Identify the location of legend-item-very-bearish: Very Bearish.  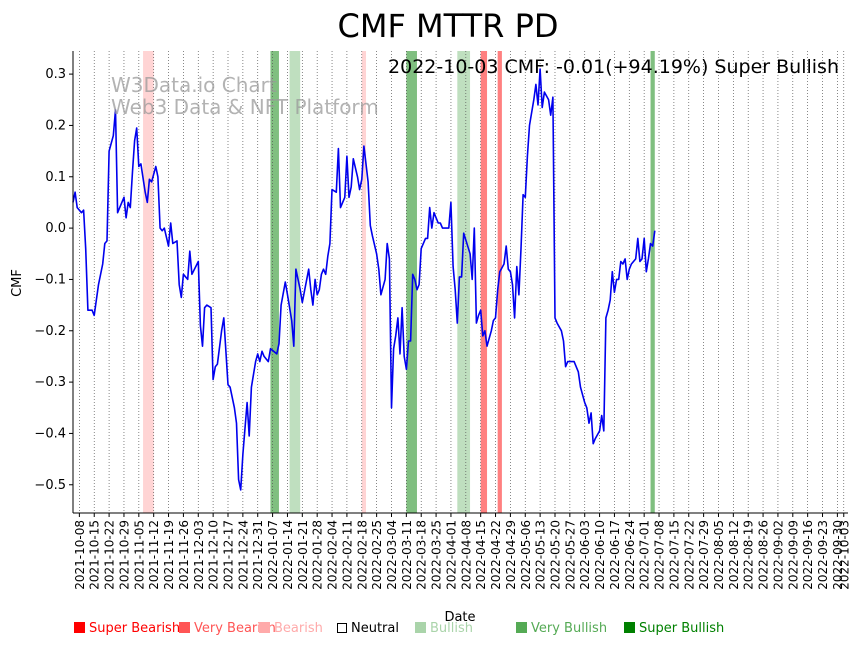
(227, 629).